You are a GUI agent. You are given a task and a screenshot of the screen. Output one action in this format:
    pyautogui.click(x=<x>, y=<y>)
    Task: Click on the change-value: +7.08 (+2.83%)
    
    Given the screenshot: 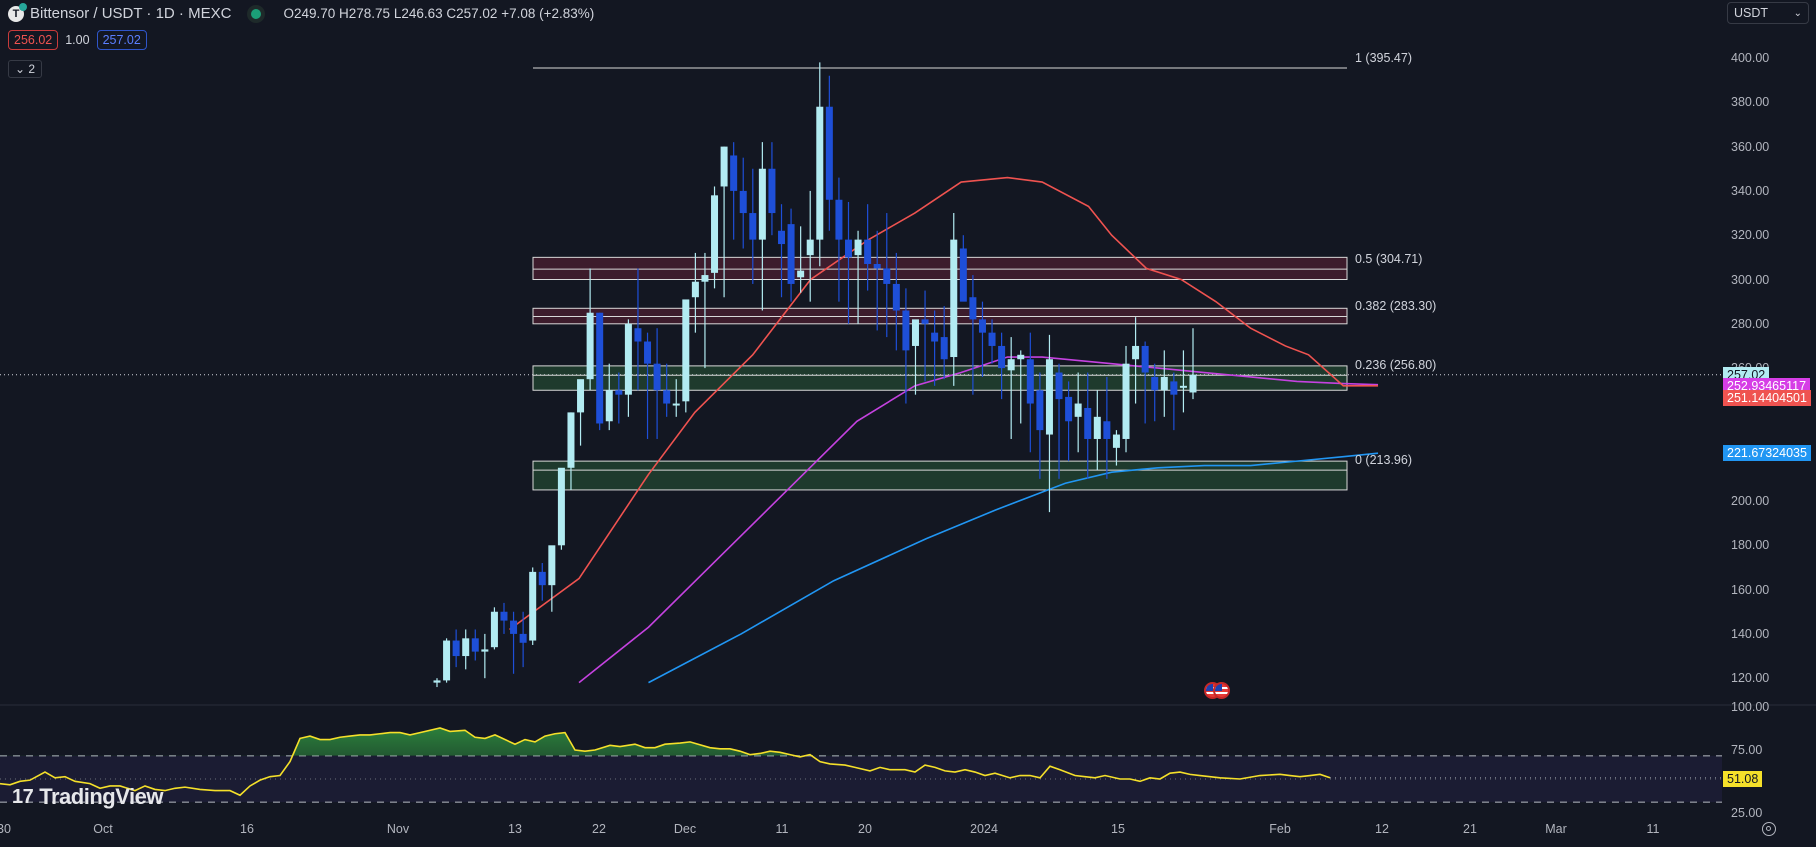 What is the action you would take?
    pyautogui.click(x=548, y=13)
    